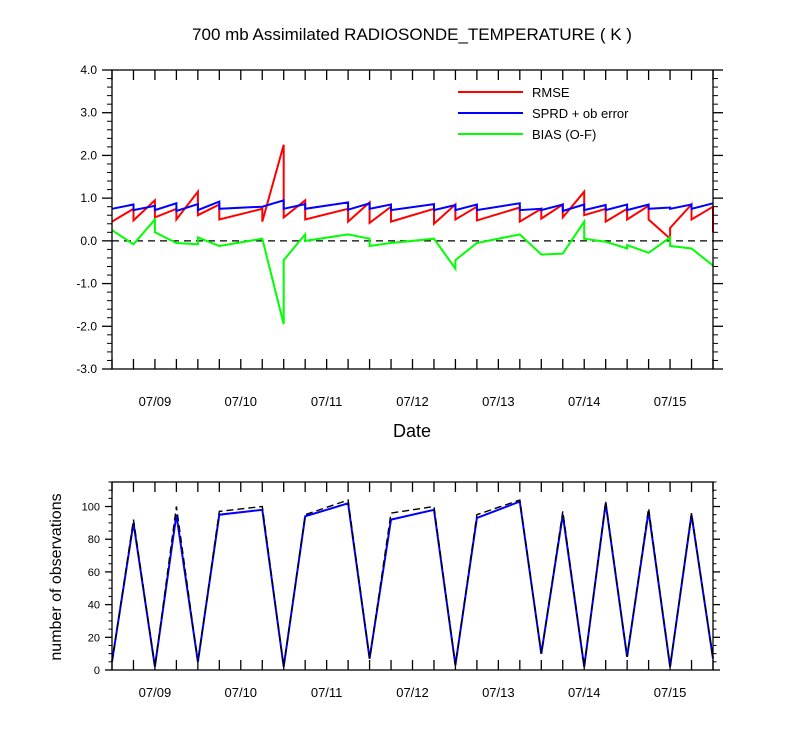 Image resolution: width=800 pixels, height=750 pixels. I want to click on x-axis-label: Date, so click(412, 431).